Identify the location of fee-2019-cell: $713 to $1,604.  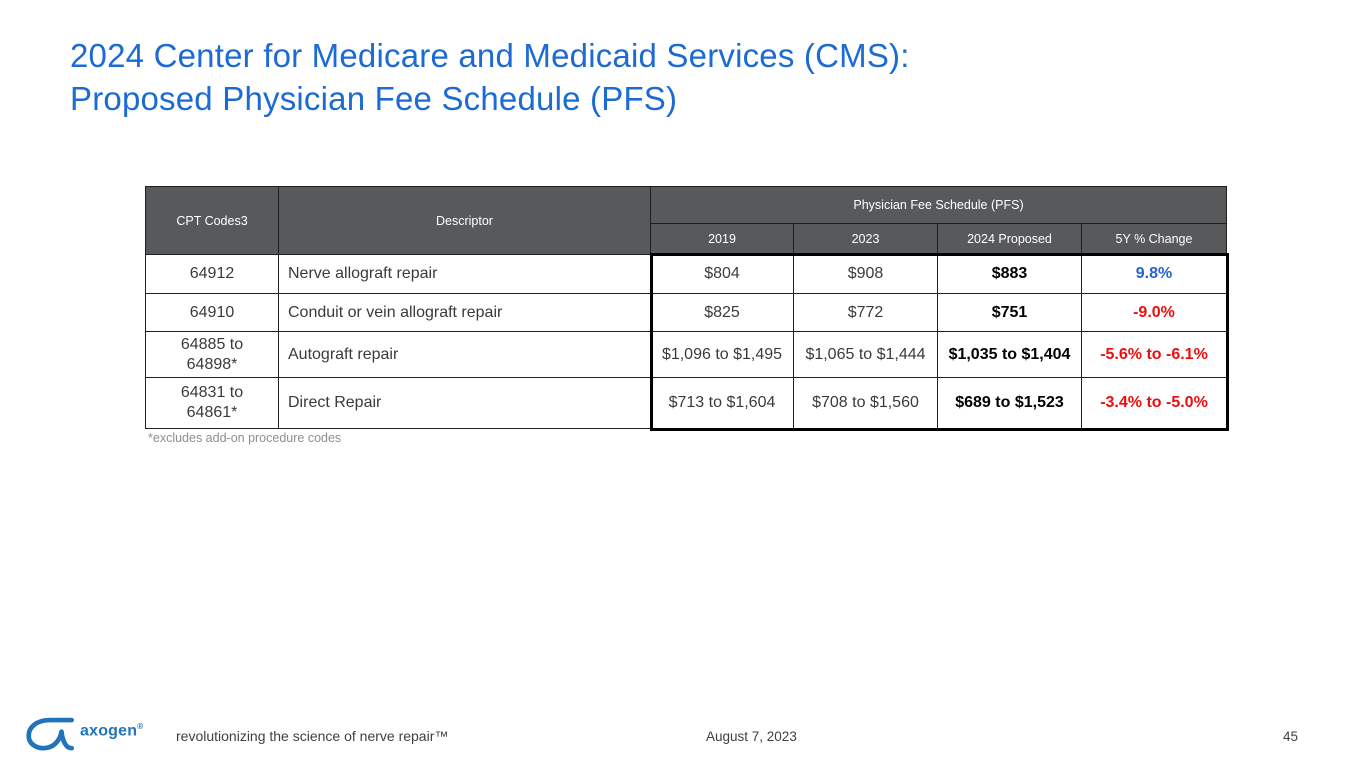
(722, 403).